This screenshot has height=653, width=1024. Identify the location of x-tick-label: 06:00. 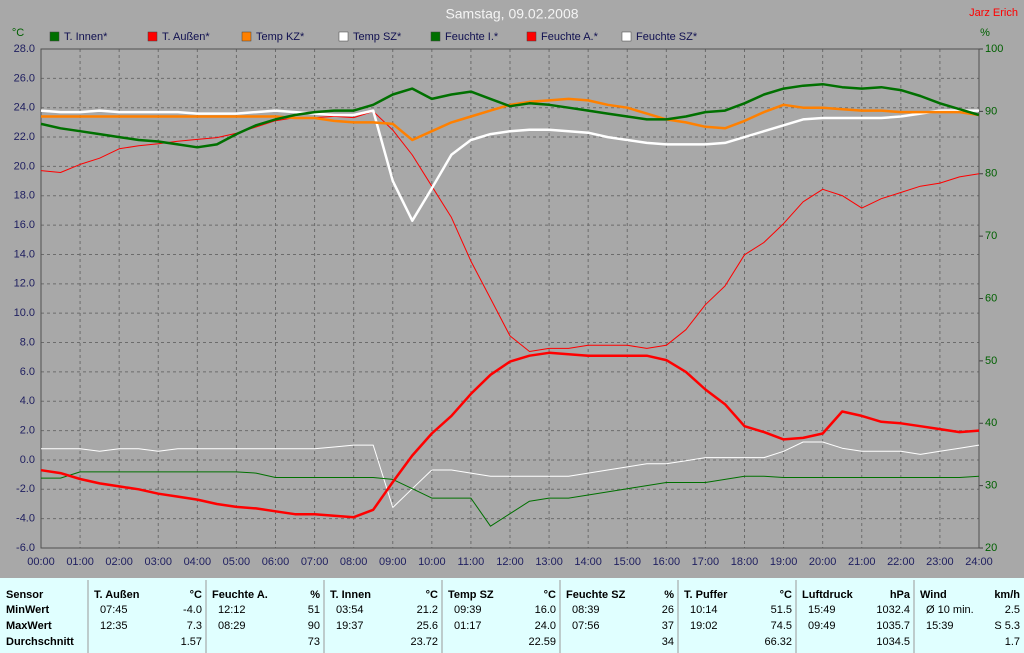
(276, 562).